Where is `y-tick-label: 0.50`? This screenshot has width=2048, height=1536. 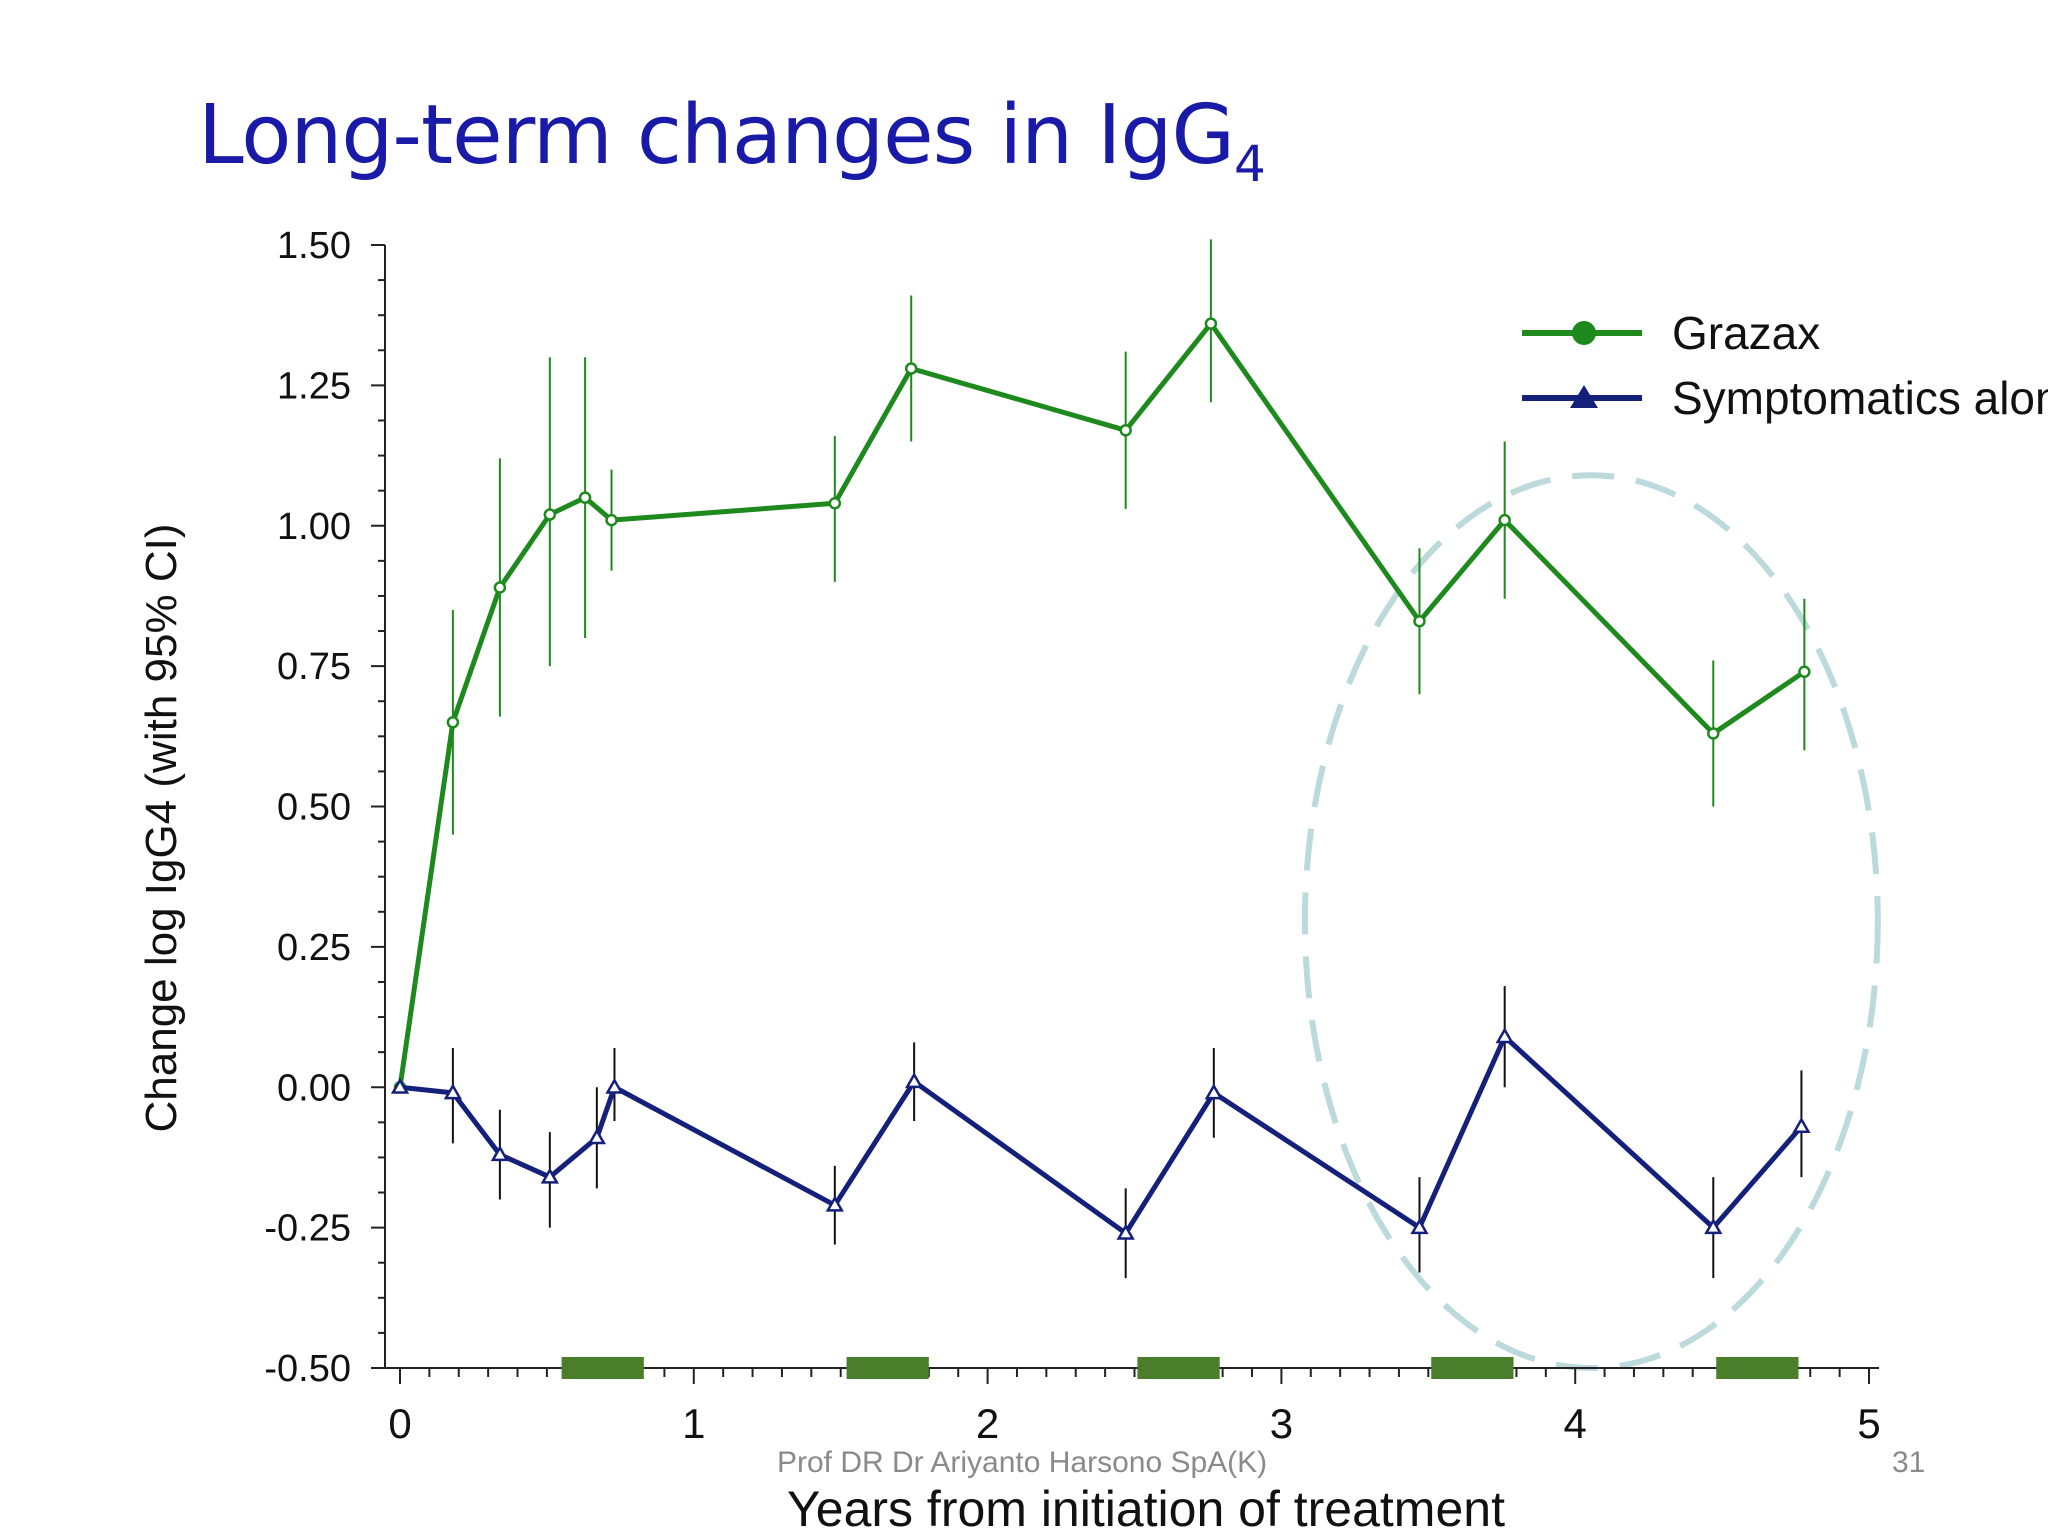
y-tick-label: 0.50 is located at coordinates (314, 808).